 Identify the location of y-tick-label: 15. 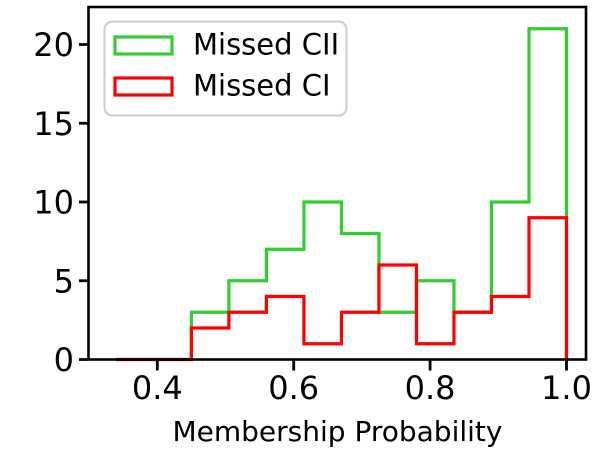
(53, 124).